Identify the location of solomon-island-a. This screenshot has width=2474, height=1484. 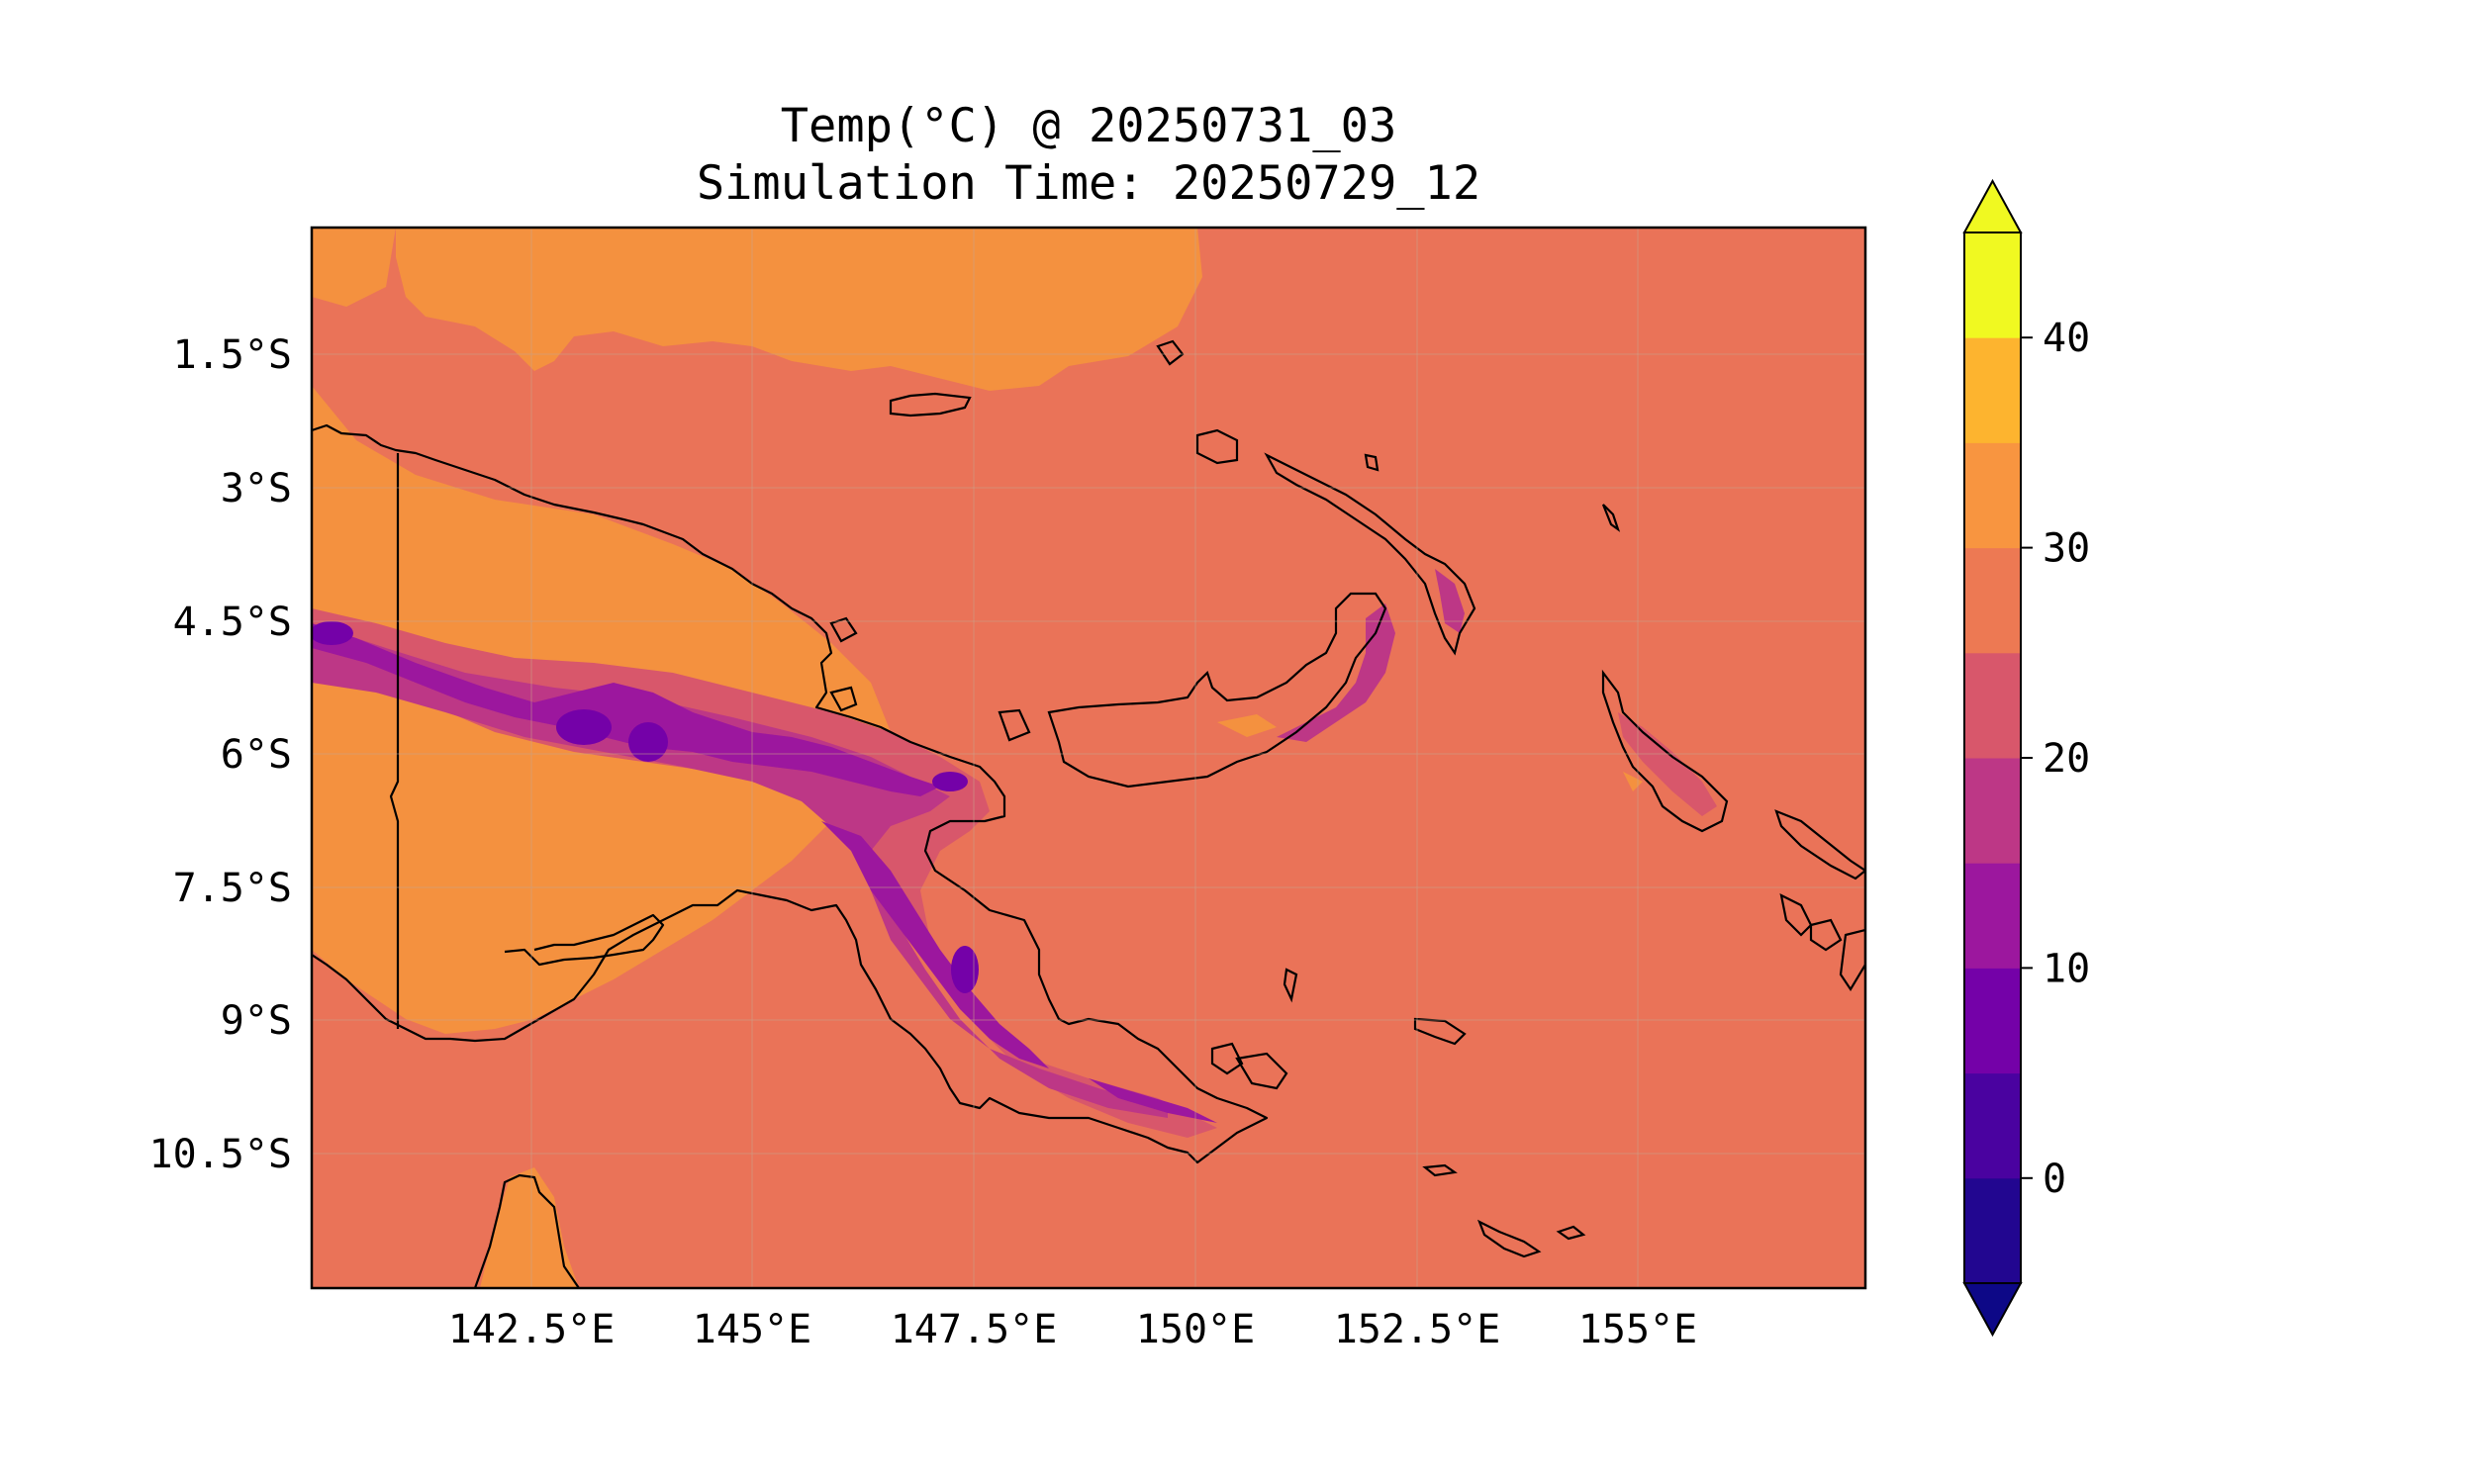
(1819, 845).